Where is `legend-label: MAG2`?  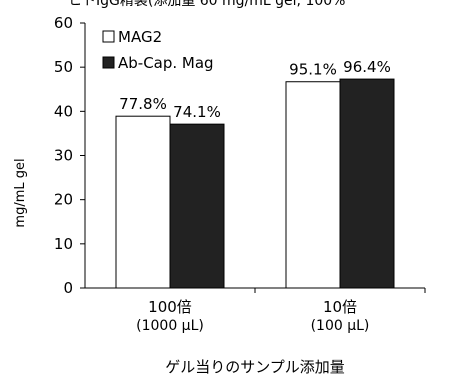 legend-label: MAG2 is located at coordinates (140, 37).